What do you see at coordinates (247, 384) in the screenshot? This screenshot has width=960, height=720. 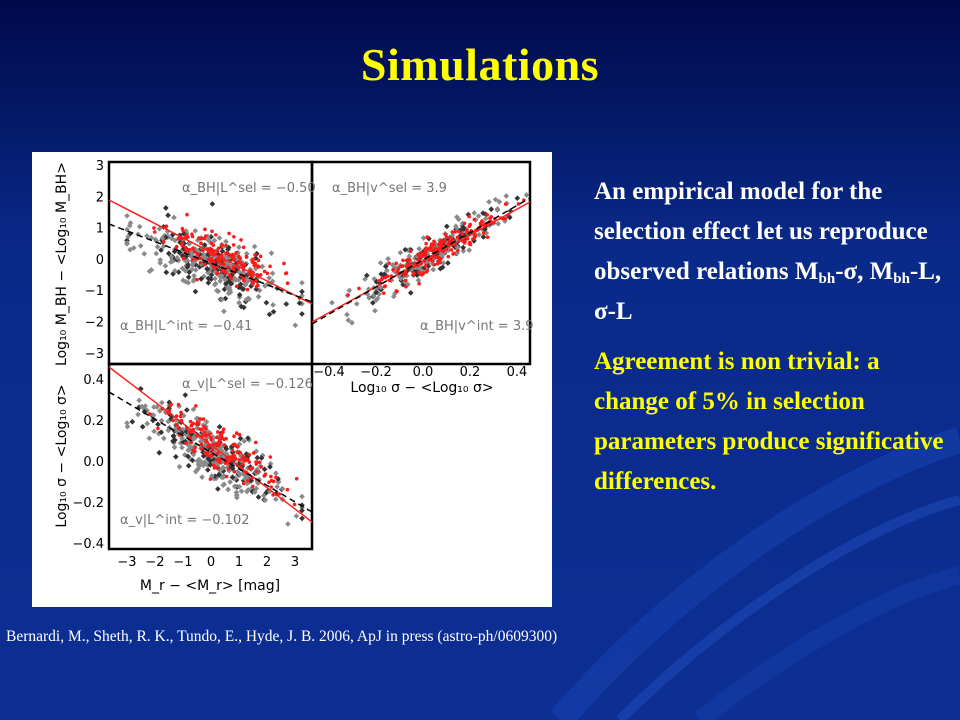 I see `panel3-sel-label: α_v|L^sel = −0.126` at bounding box center [247, 384].